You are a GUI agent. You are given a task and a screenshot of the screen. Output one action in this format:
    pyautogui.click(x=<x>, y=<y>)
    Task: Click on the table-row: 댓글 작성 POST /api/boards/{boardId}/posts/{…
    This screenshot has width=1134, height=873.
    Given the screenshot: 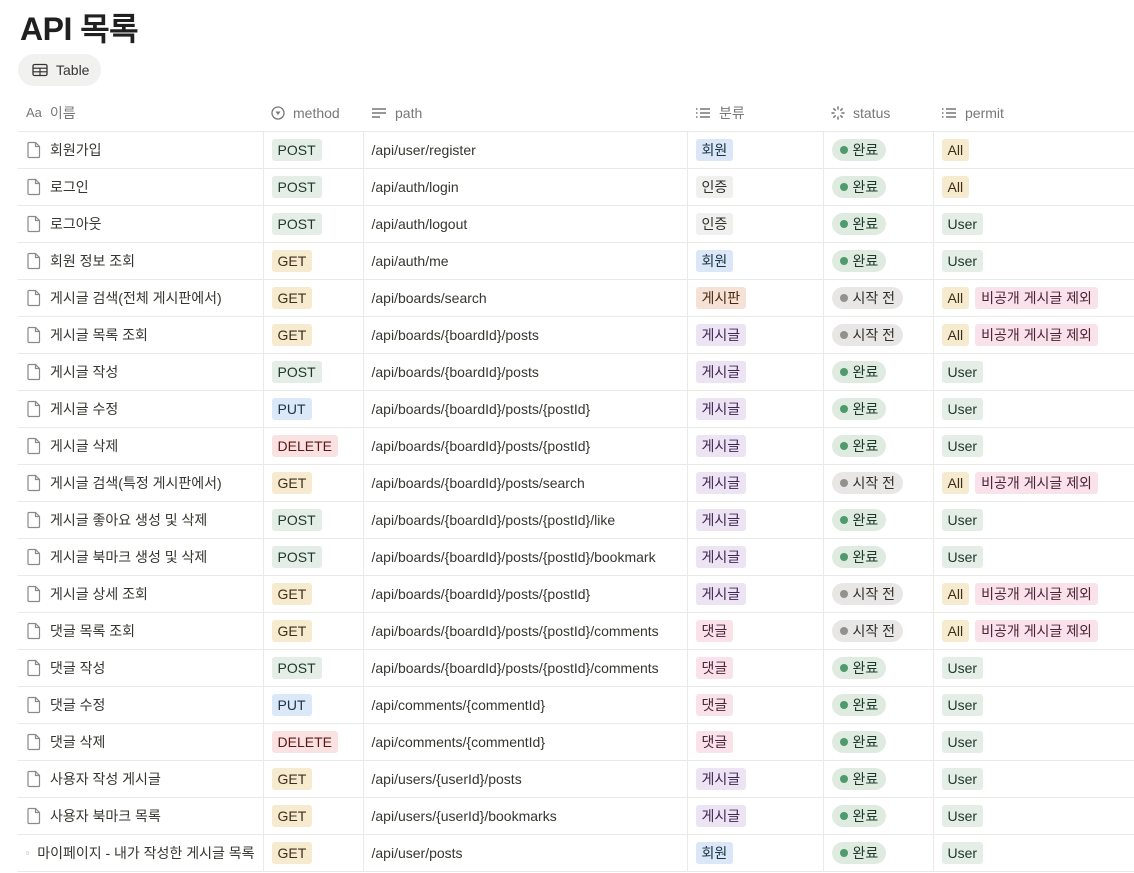 What is the action you would take?
    pyautogui.click(x=576, y=668)
    